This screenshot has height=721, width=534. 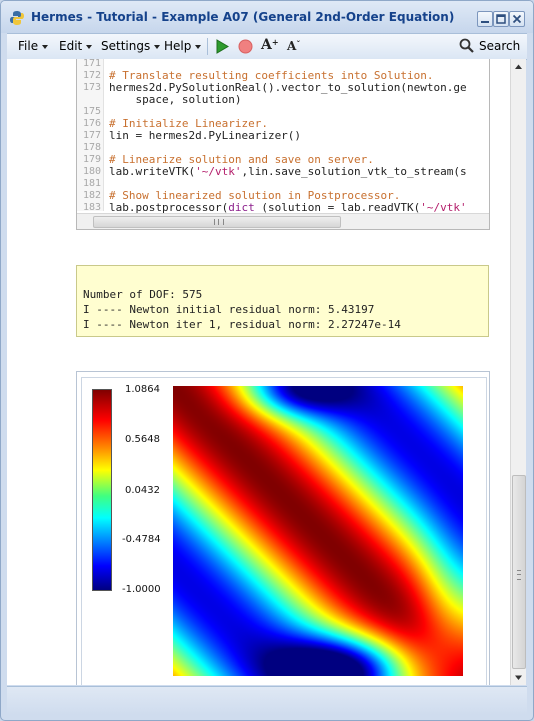 I want to click on font-increase-icon: A+, so click(x=270, y=45).